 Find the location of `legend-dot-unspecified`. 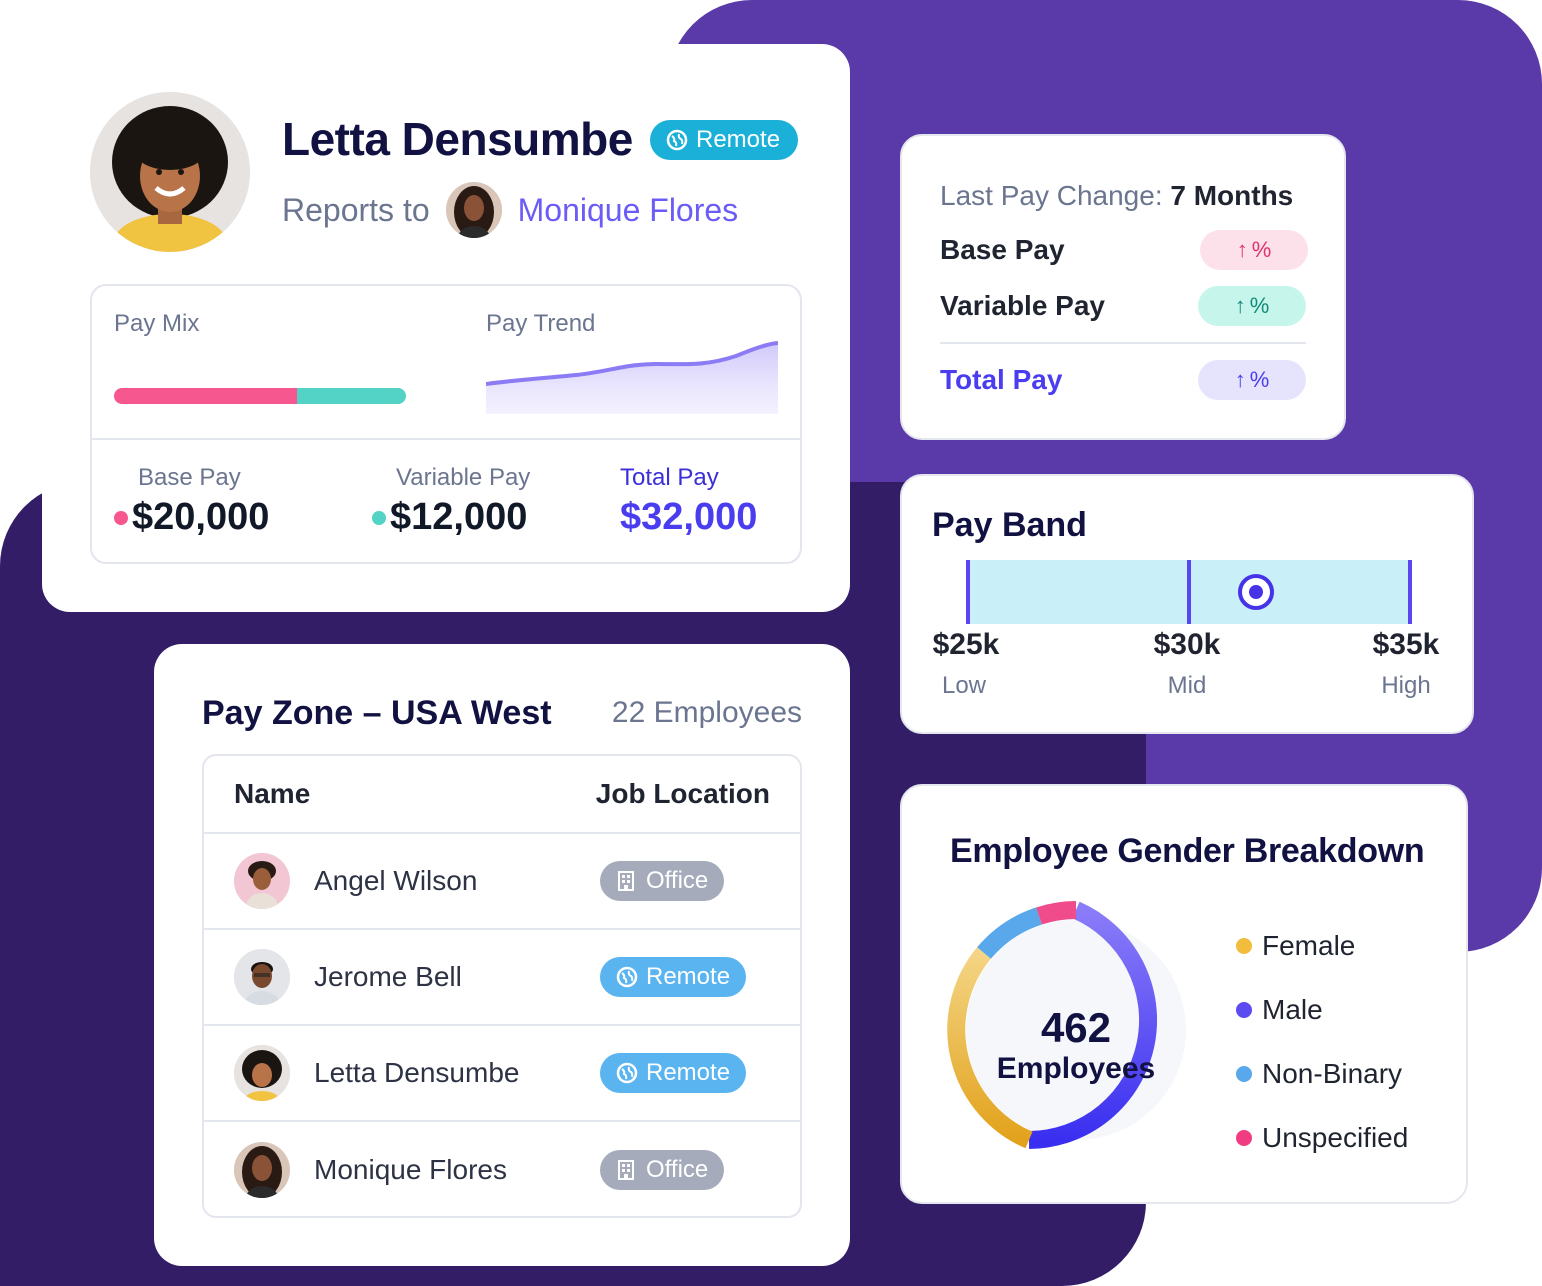

legend-dot-unspecified is located at coordinates (1244, 1138).